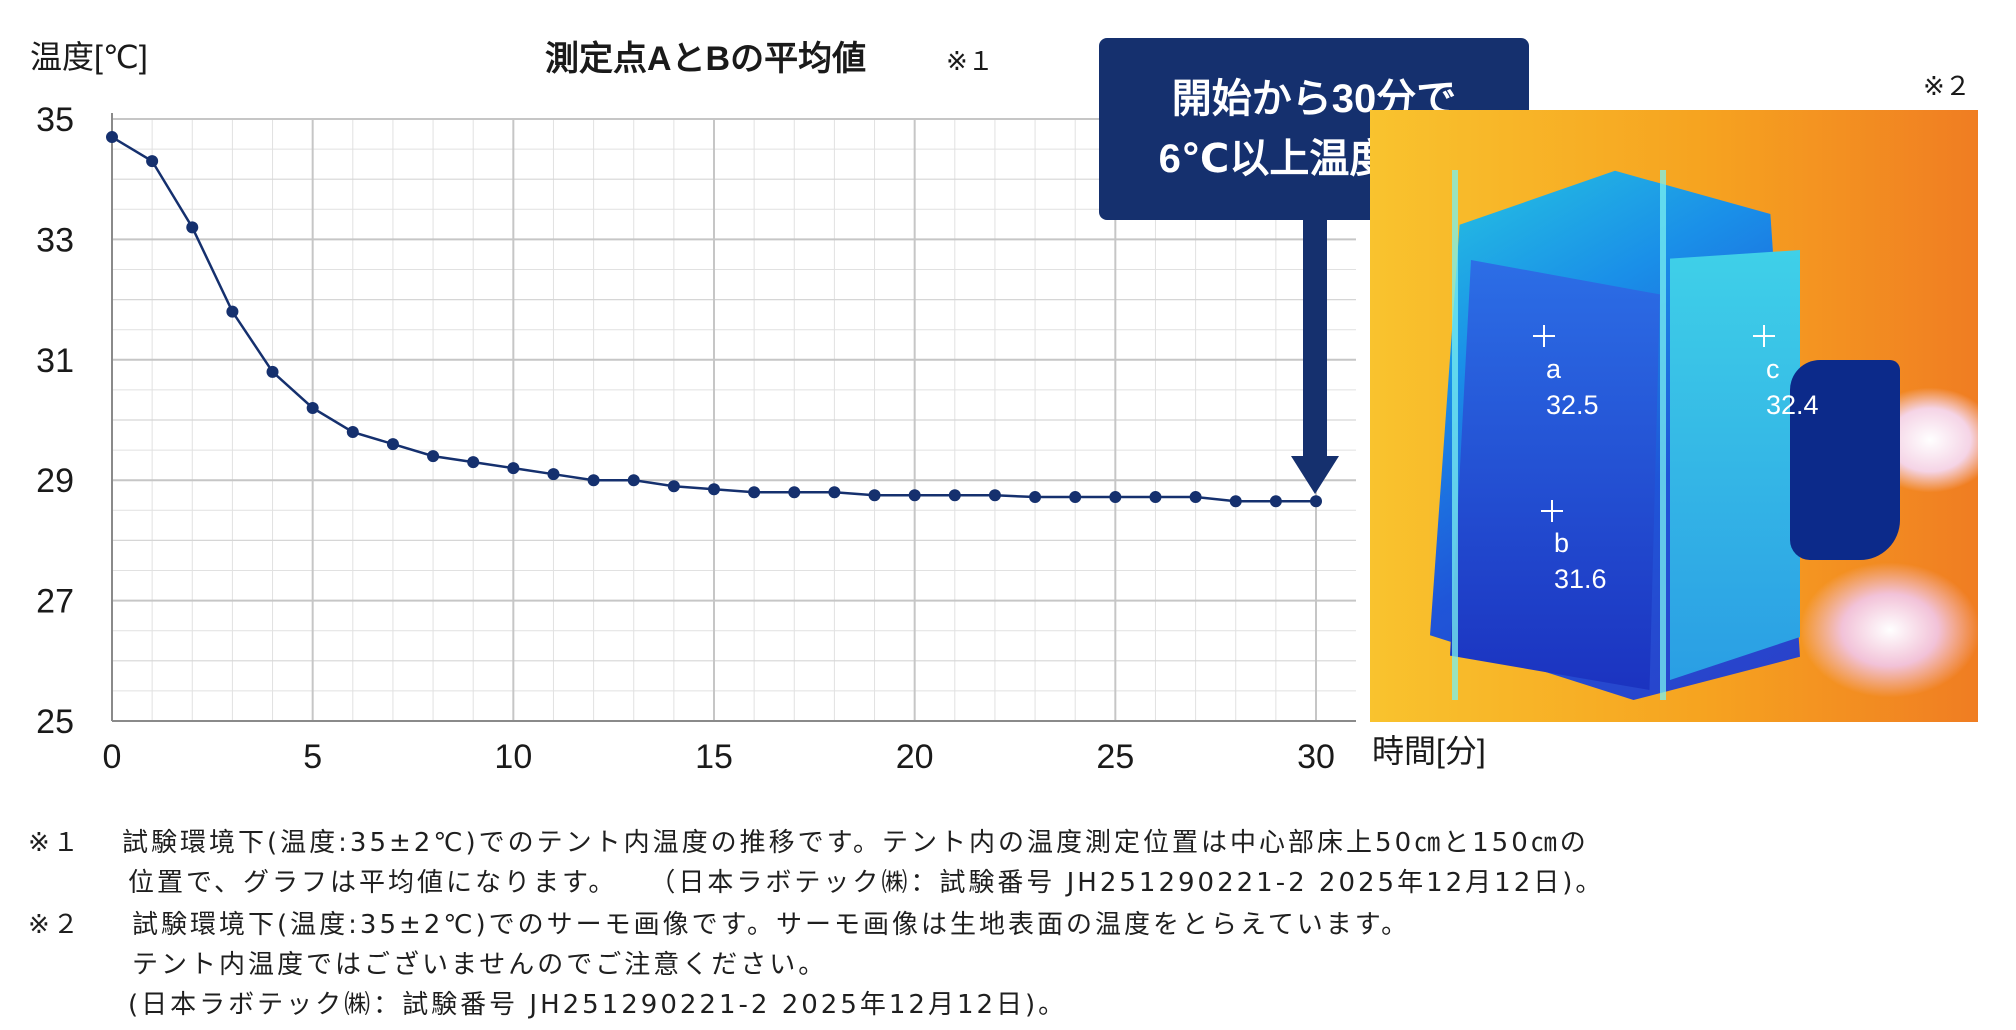  I want to click on x-tick-label: 20, so click(915, 757).